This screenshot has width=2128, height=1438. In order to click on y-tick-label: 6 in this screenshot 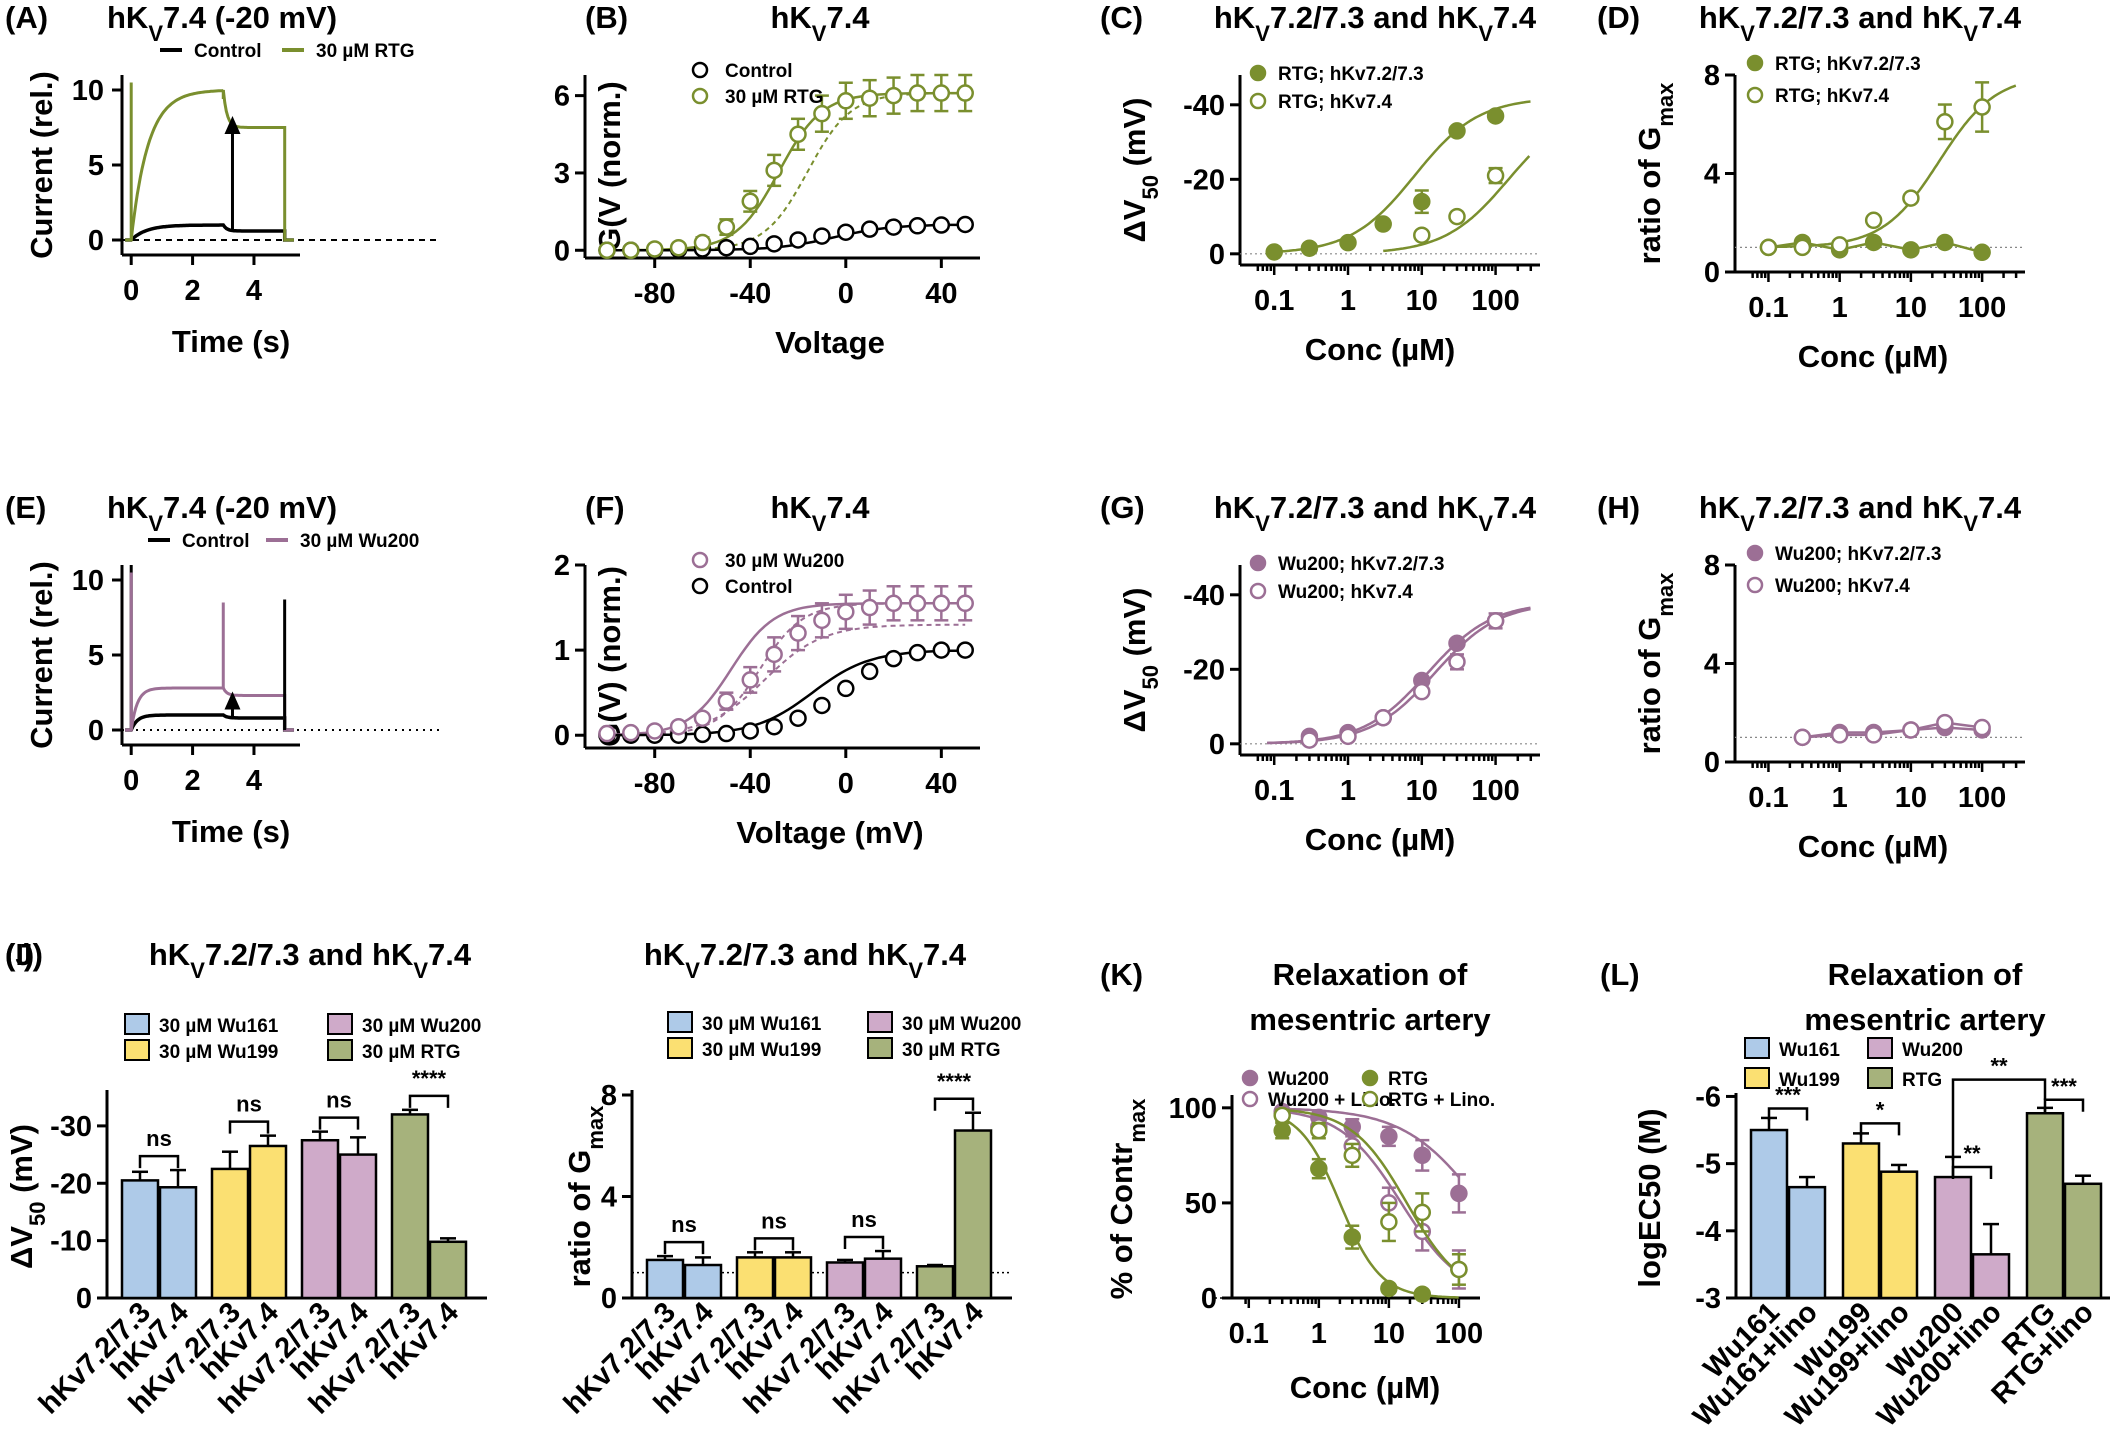, I will do `click(562, 97)`.